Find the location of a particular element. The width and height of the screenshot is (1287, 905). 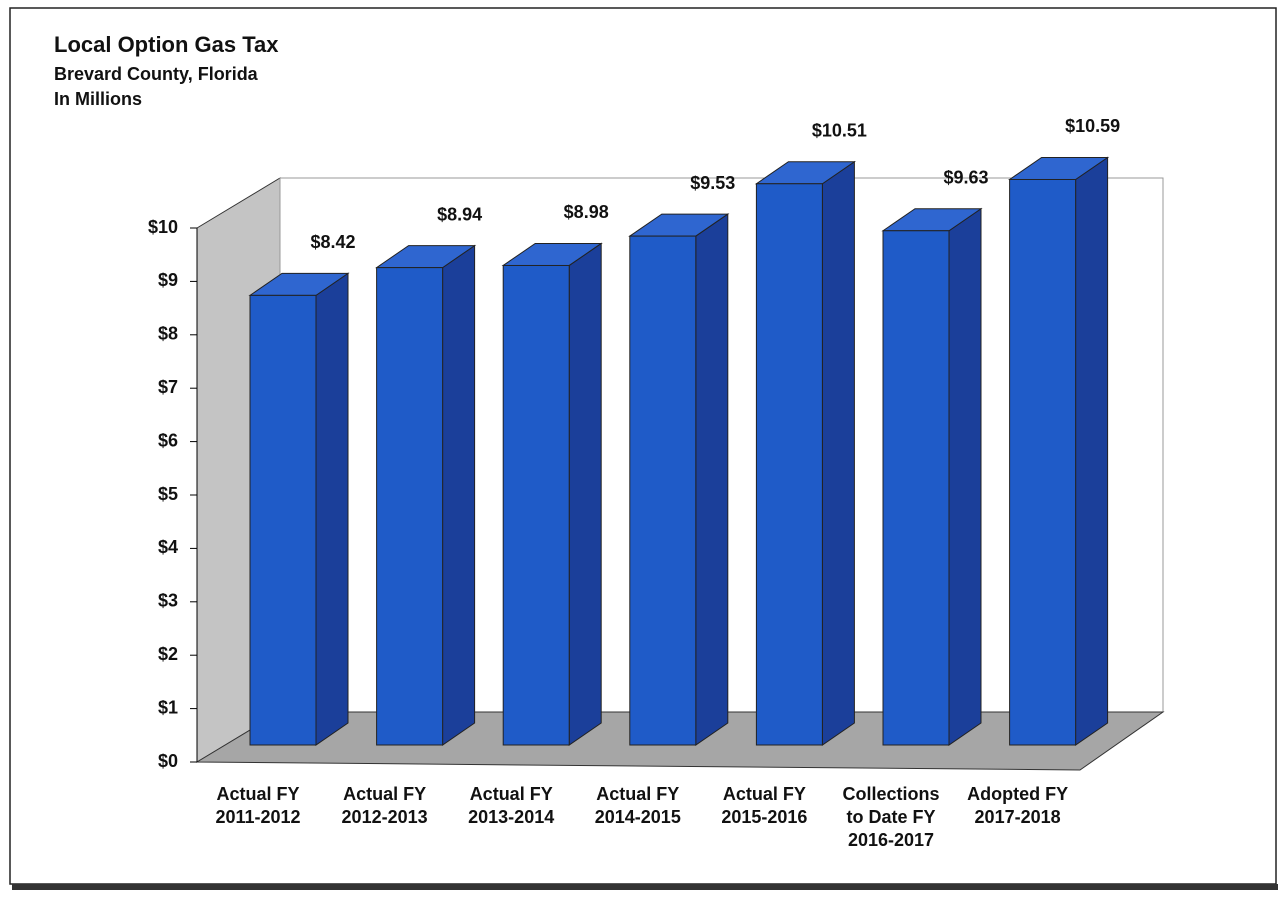

y-tick-label: $2 is located at coordinates (168, 654).